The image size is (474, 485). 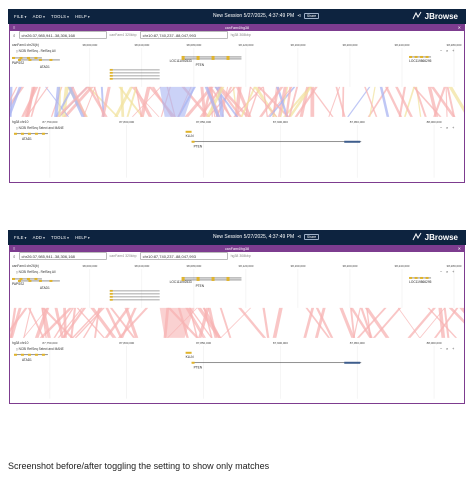 I want to click on brand: JBrowse, so click(x=435, y=16).